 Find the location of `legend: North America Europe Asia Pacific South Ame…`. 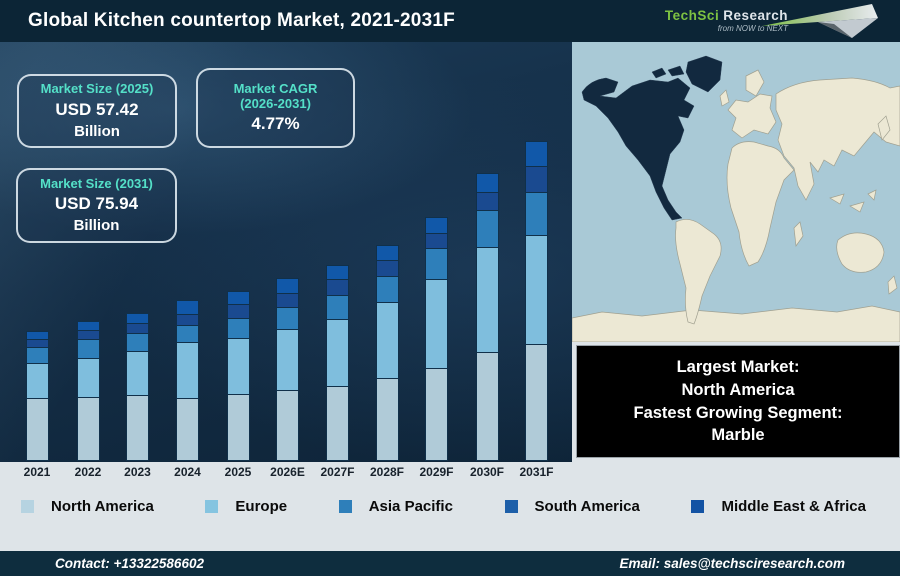

legend: North America Europe Asia Pacific South Ame… is located at coordinates (450, 498).